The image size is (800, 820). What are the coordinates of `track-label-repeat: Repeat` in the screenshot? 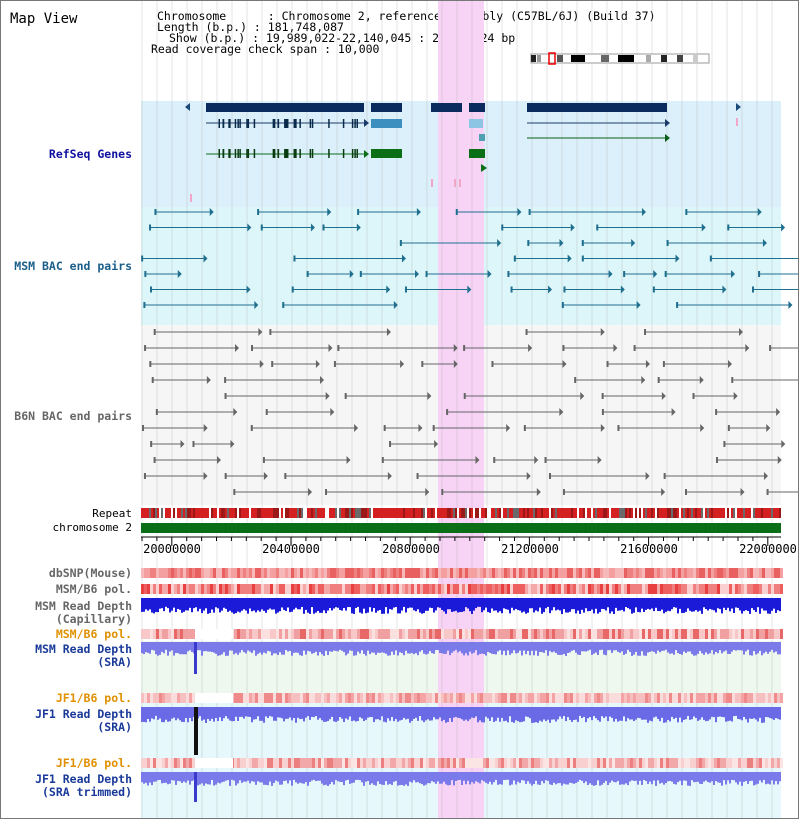 It's located at (112, 513).